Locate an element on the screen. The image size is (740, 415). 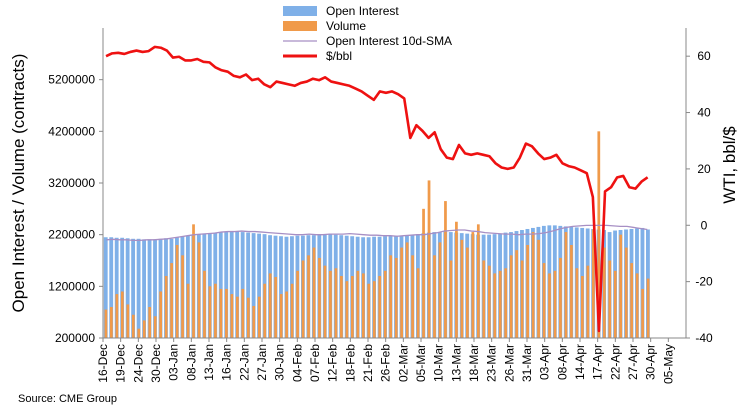
legend-label: Volume is located at coordinates (346, 26).